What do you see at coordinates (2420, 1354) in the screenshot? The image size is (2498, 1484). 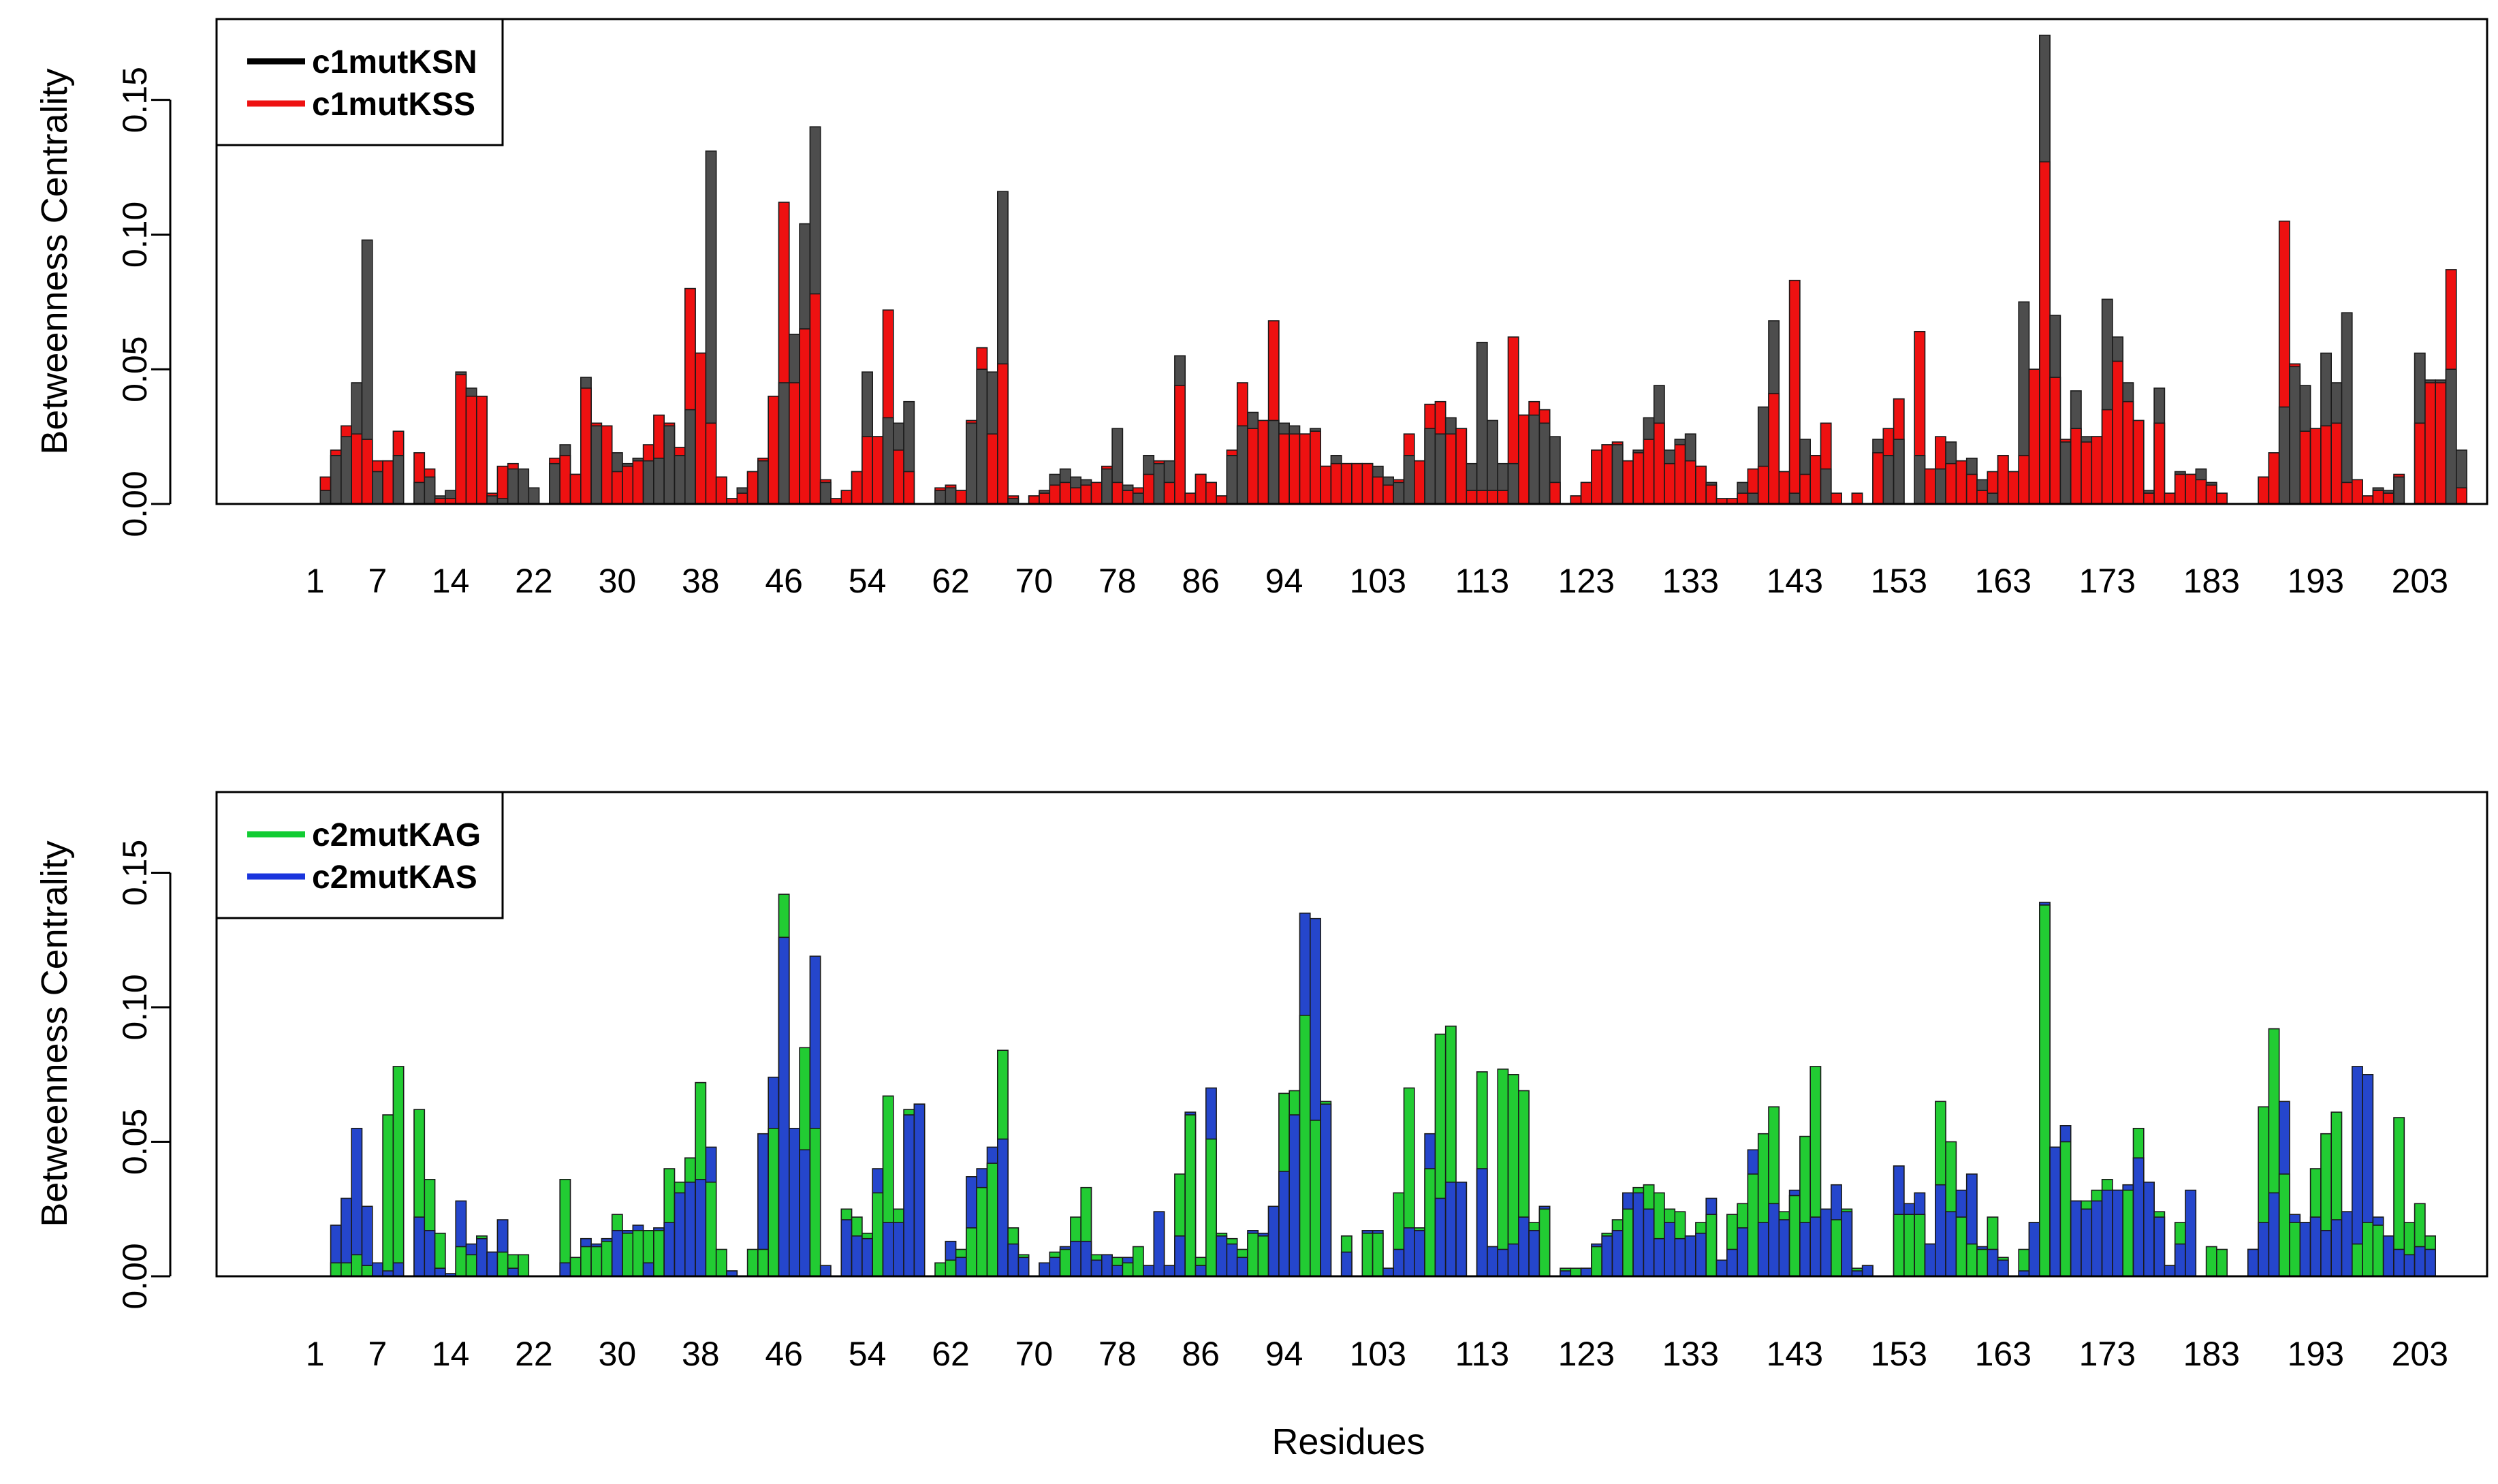 I see `x-tick-label: 203` at bounding box center [2420, 1354].